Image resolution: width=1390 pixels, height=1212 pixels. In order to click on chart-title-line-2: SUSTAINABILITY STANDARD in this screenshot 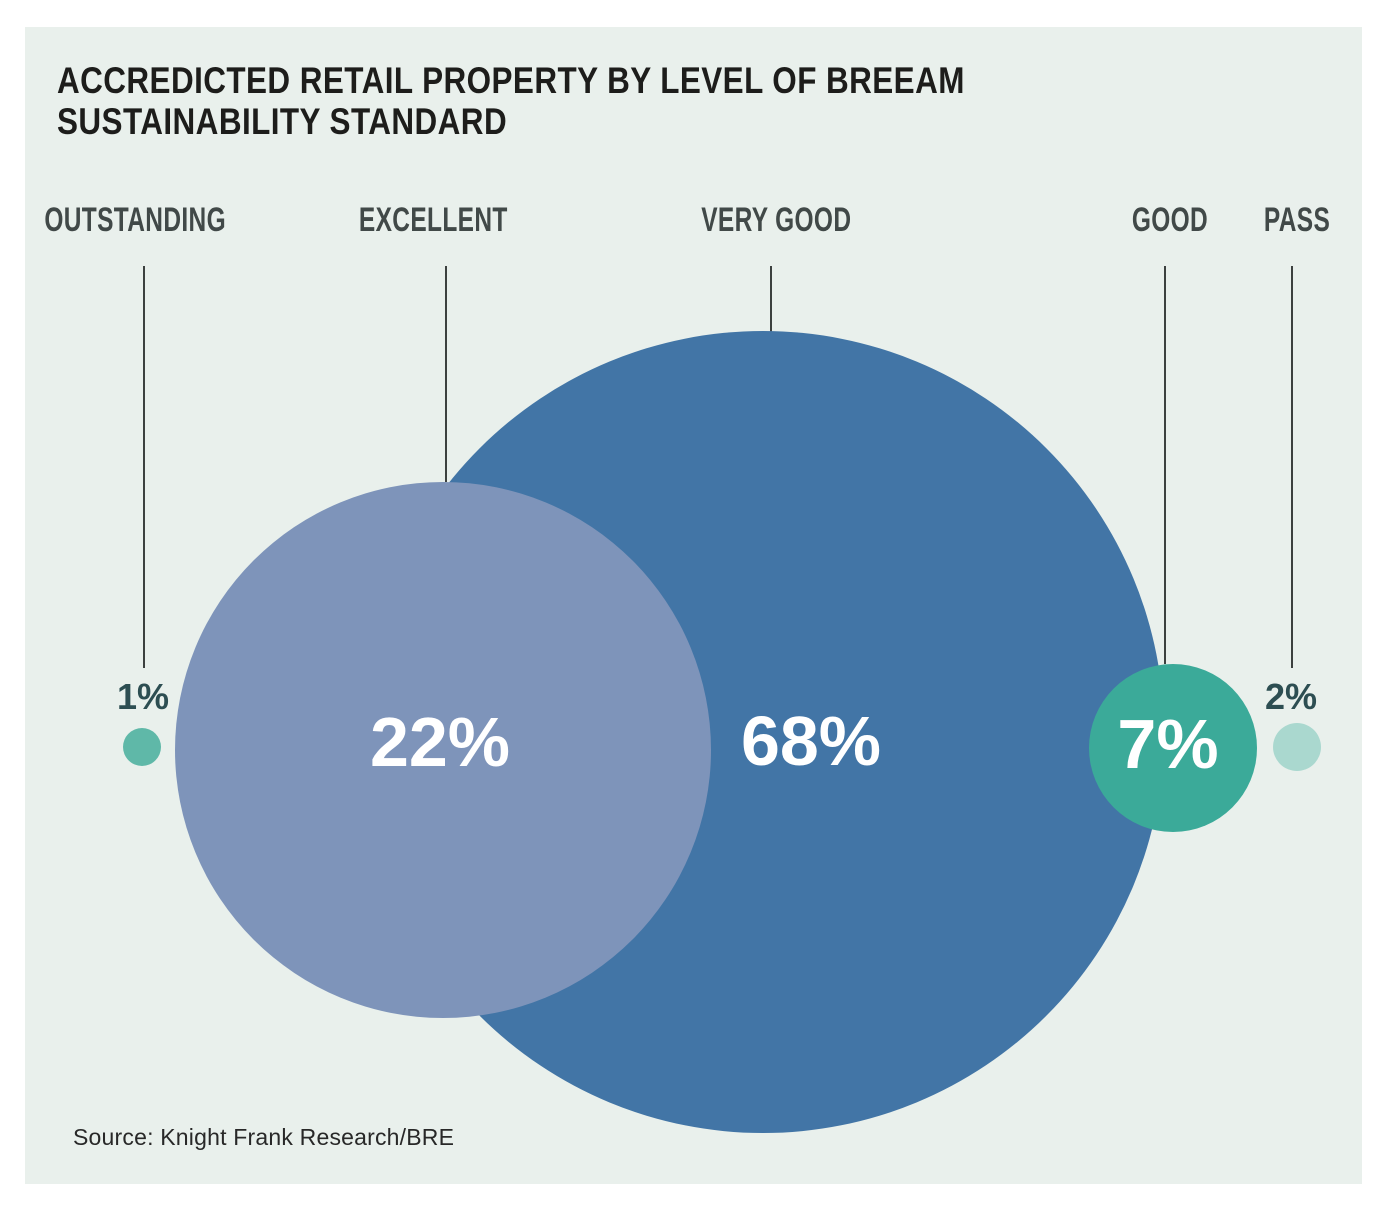, I will do `click(282, 121)`.